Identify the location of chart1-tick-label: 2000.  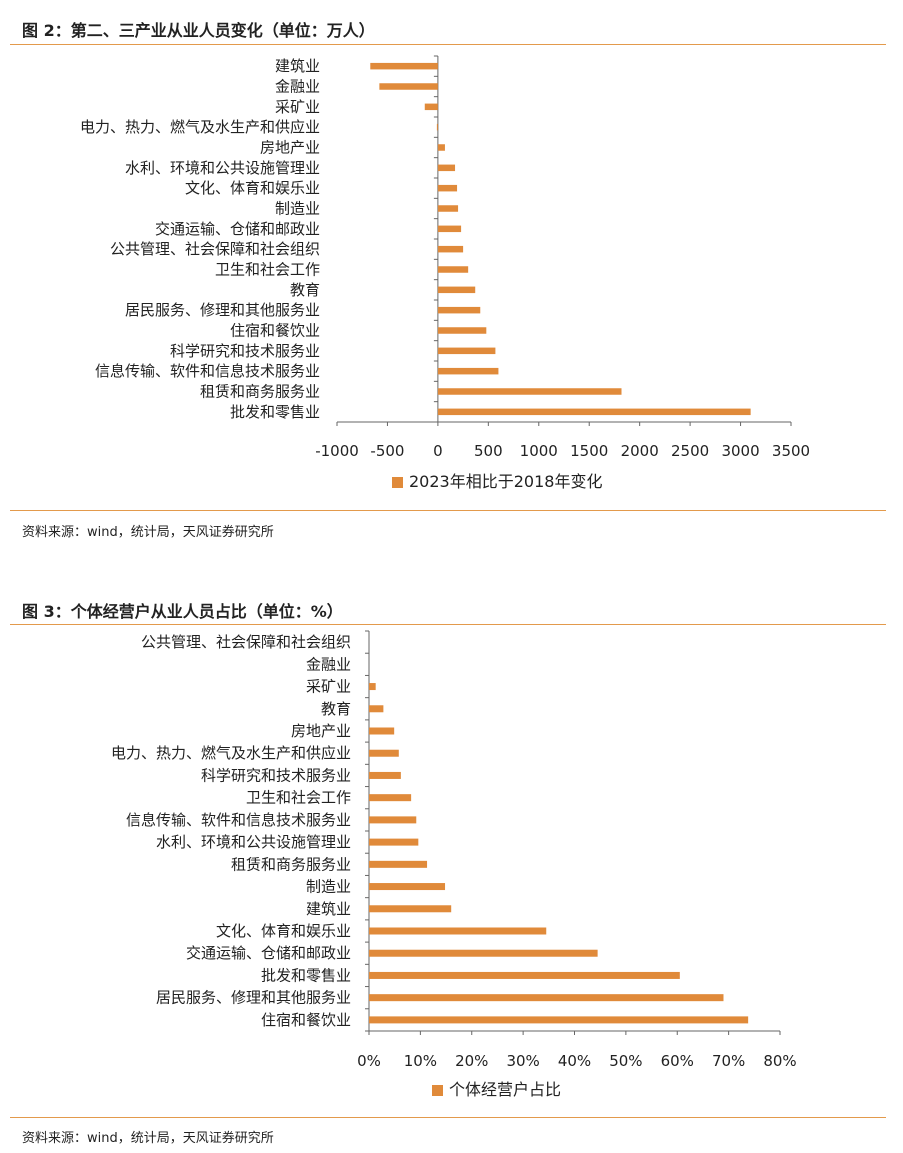
(640, 451).